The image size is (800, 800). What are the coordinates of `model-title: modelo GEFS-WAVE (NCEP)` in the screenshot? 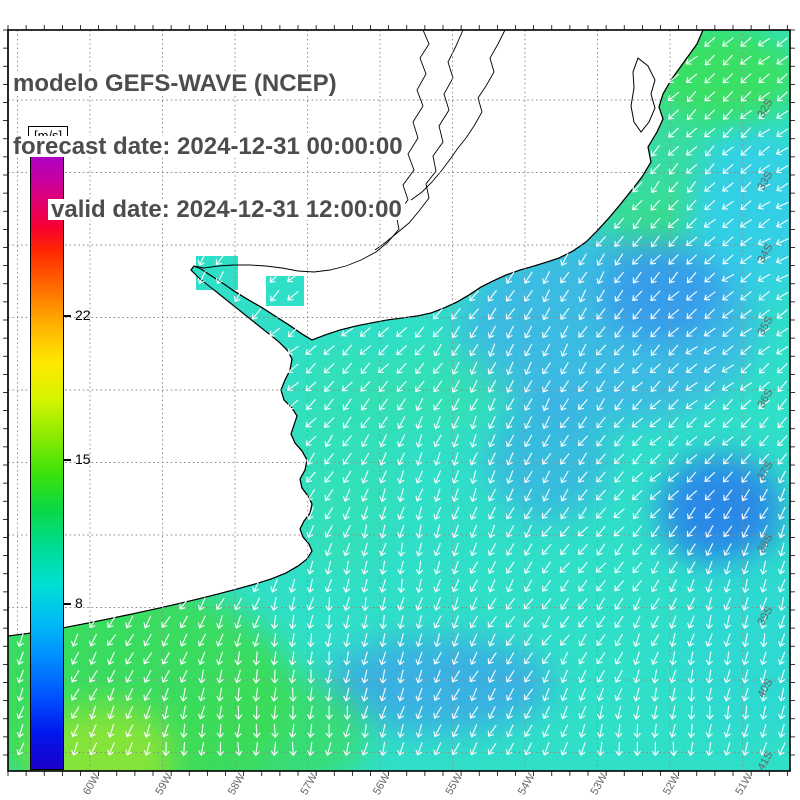 It's located at (175, 84).